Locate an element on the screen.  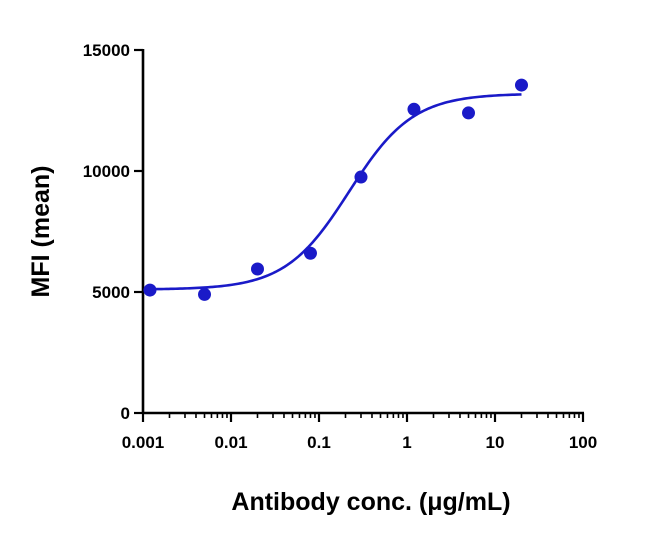
y-axis-ticks: 0 5000 10000 15000 is located at coordinates (113, 232).